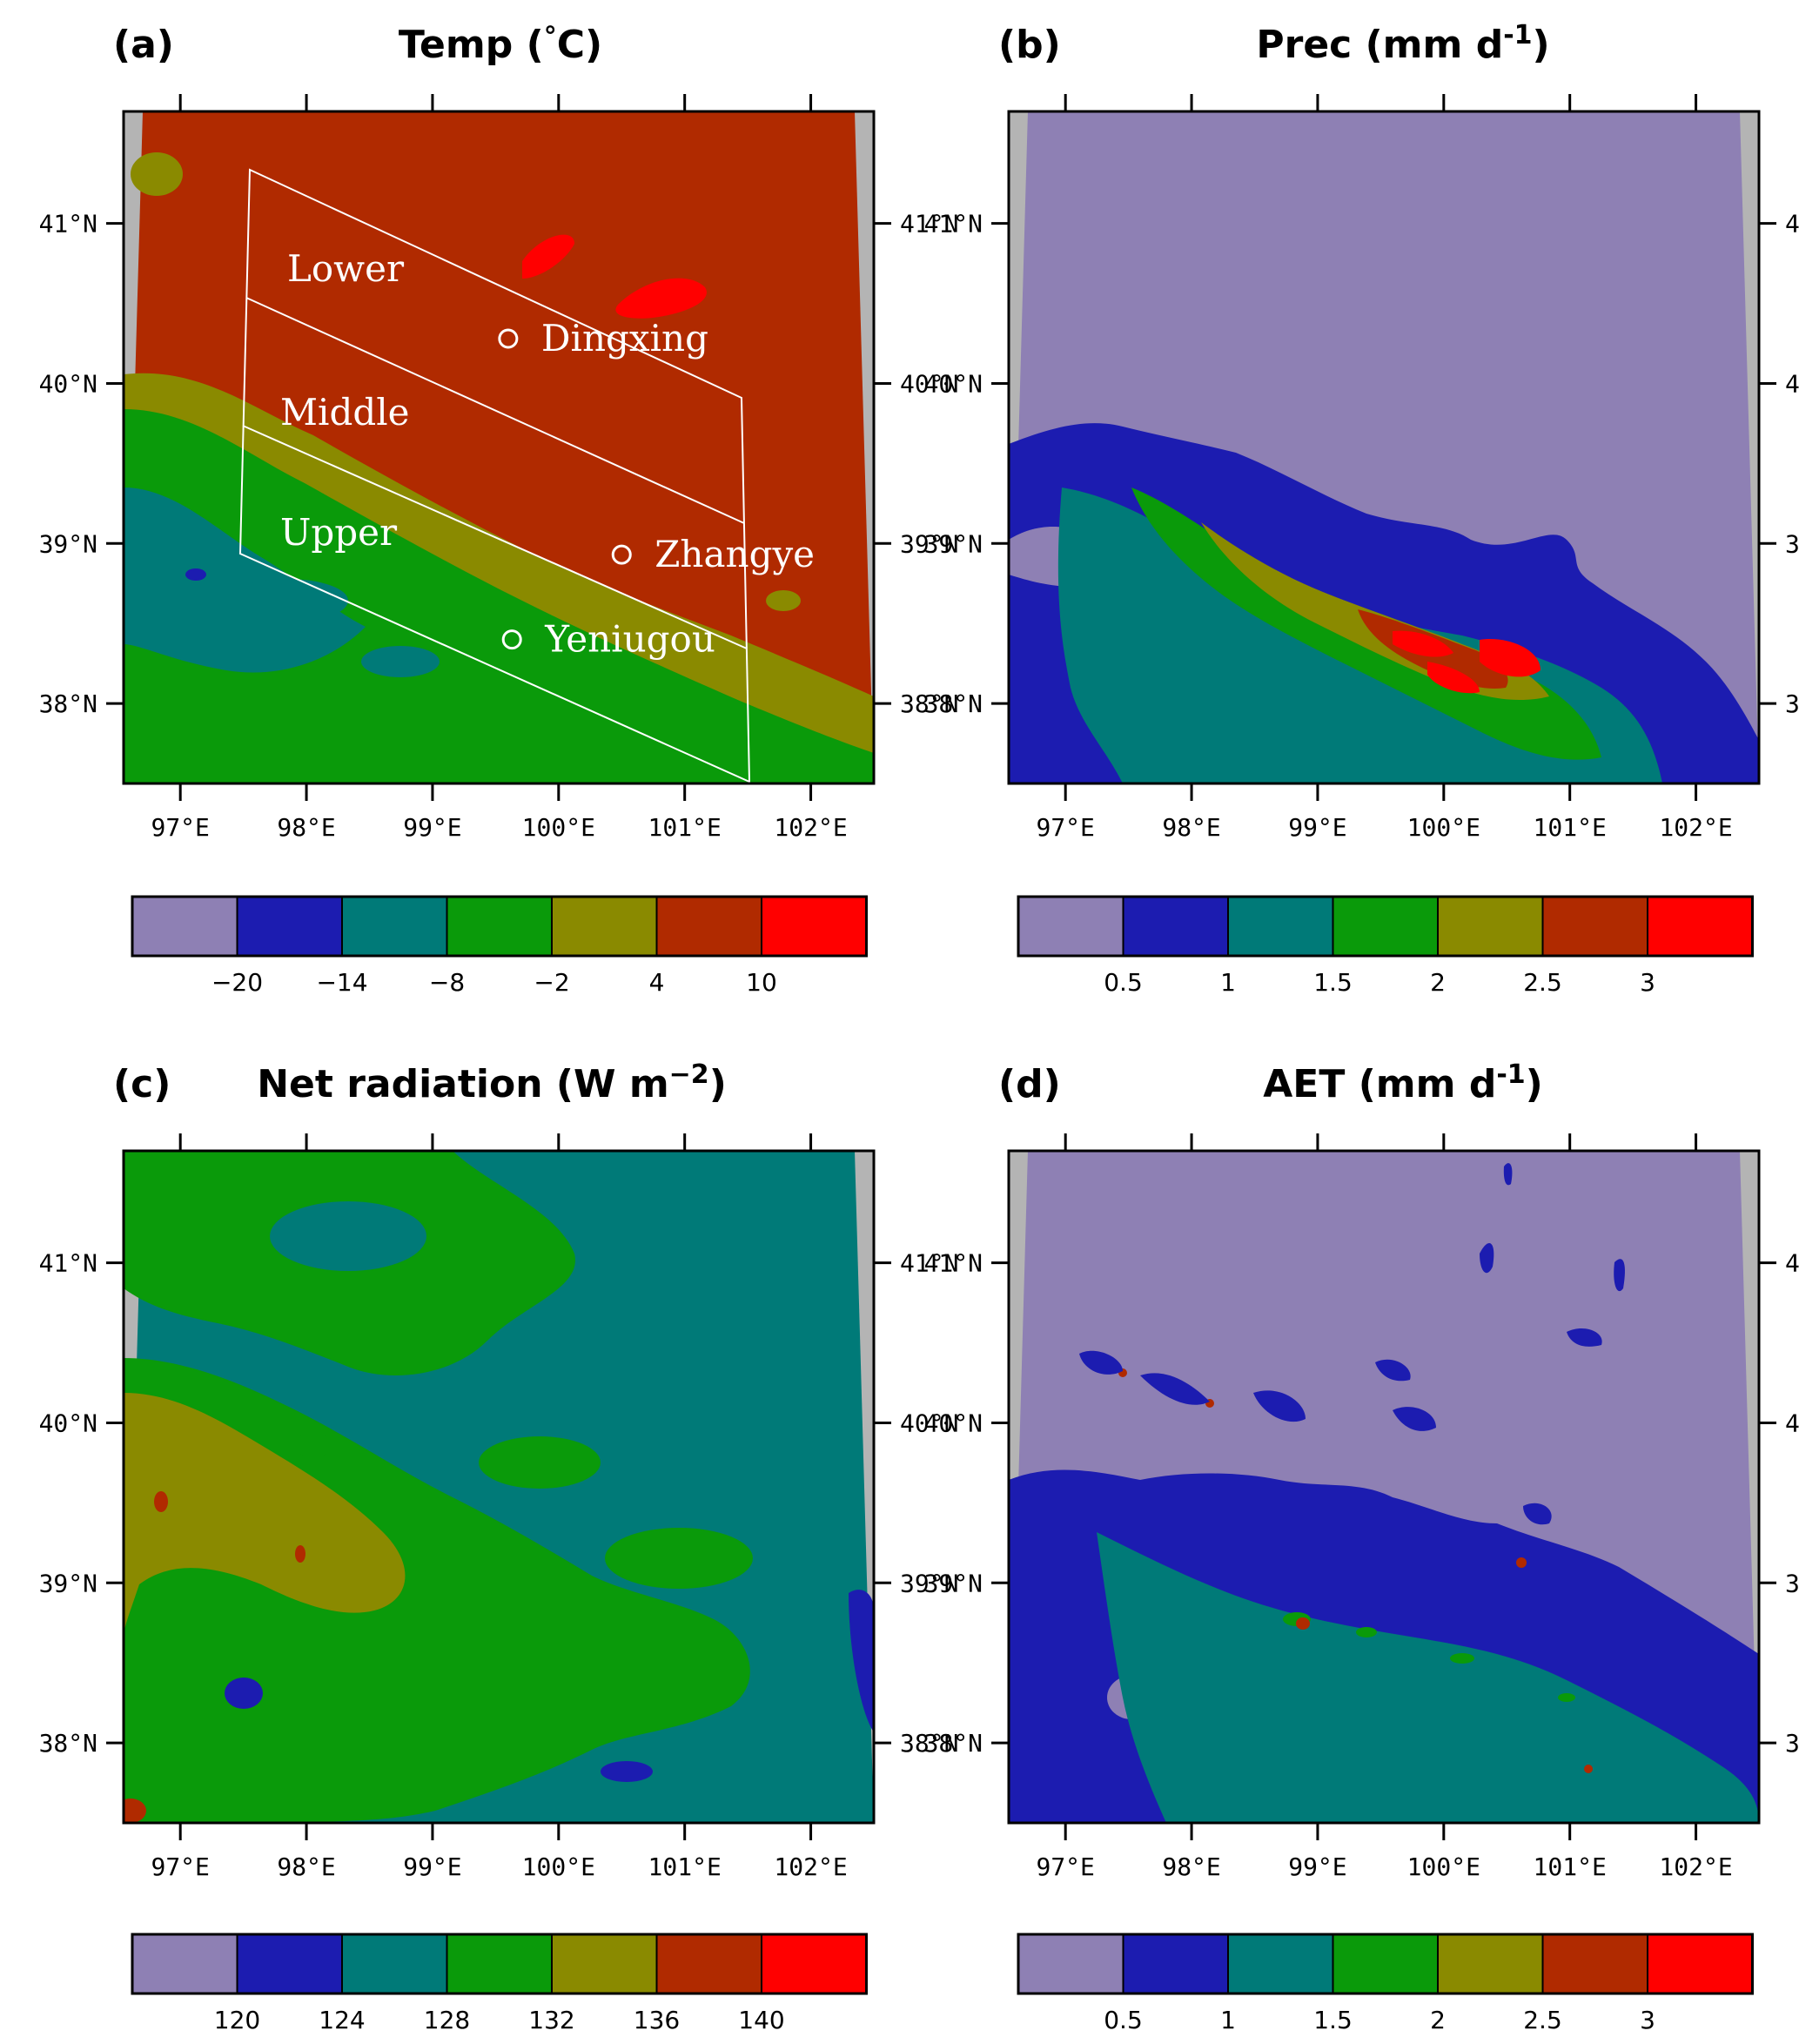 The height and width of the screenshot is (2044, 1799). I want to click on panel-b-colorbar: 0.5 1 1.5 2 2.5 3, so click(1385, 946).